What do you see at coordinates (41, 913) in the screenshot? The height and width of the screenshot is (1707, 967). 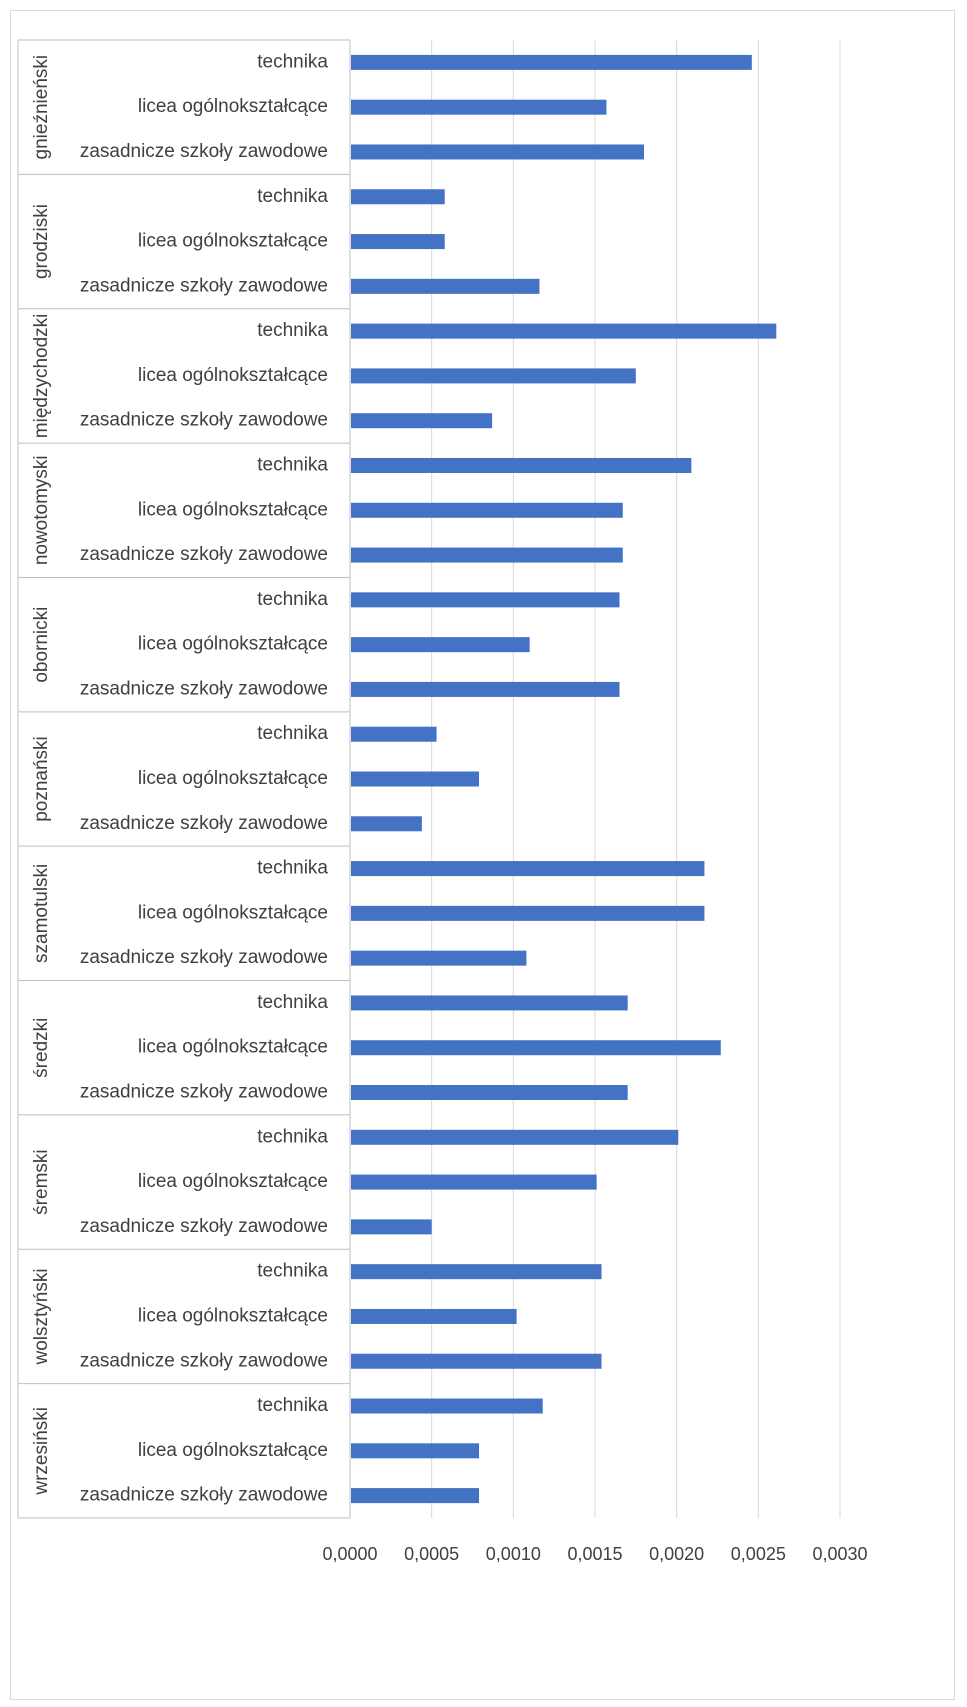 I see `group-label: szamotulski` at bounding box center [41, 913].